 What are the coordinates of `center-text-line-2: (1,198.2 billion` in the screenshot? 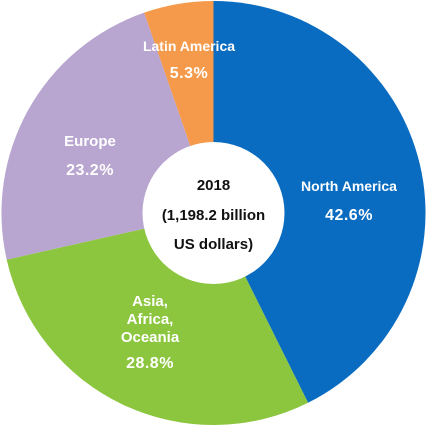 It's located at (213, 215).